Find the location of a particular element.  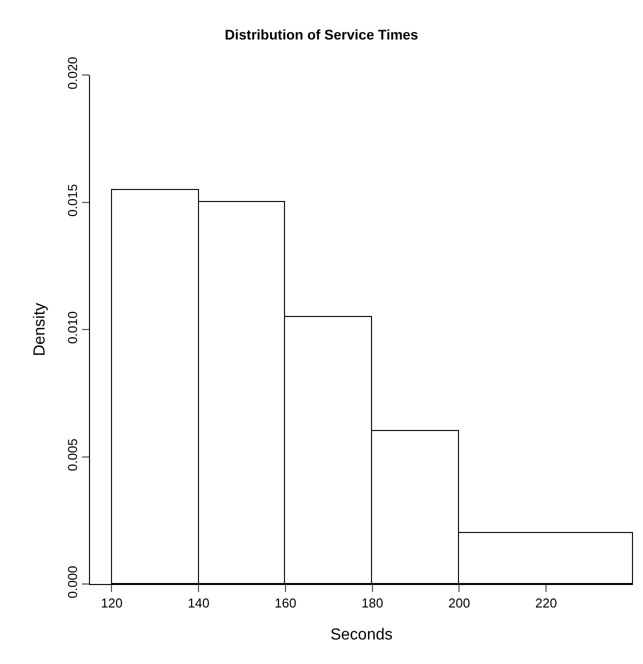

chart-title: Distribution of Service Times is located at coordinates (321, 34).